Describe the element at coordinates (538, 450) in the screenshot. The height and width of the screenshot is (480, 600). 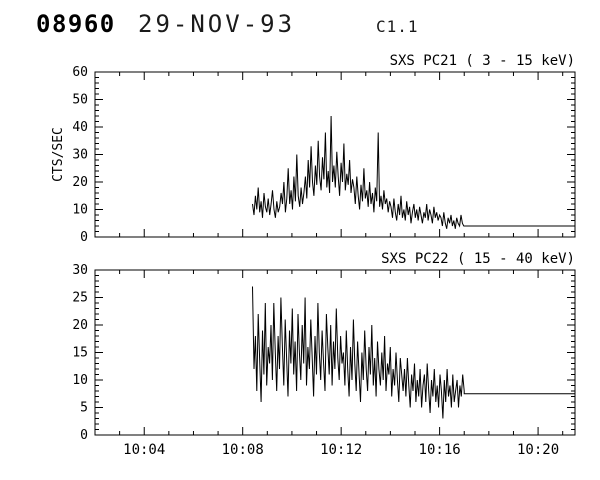
I see `x-tick-label: 10:20` at that location.